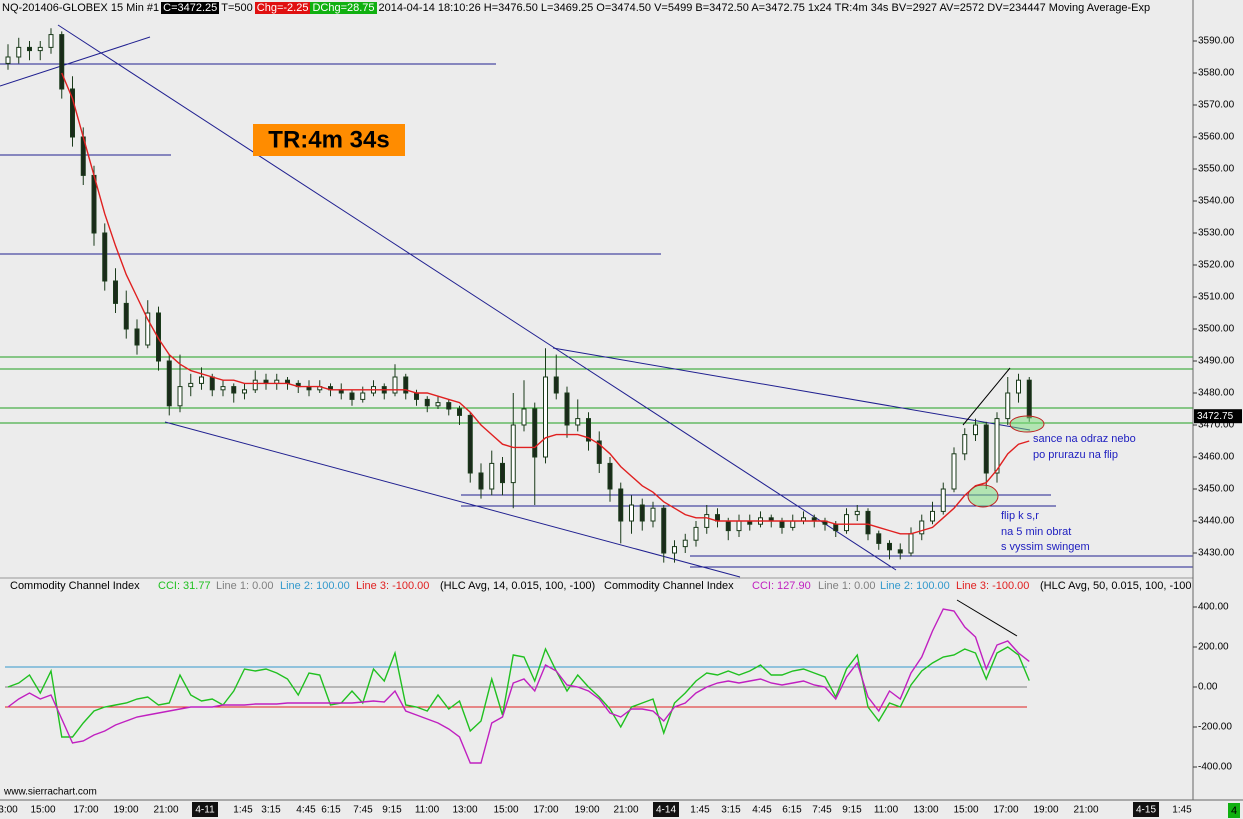  Describe the element at coordinates (1216, 457) in the screenshot. I see `y-tick-label: 3460.00` at that location.